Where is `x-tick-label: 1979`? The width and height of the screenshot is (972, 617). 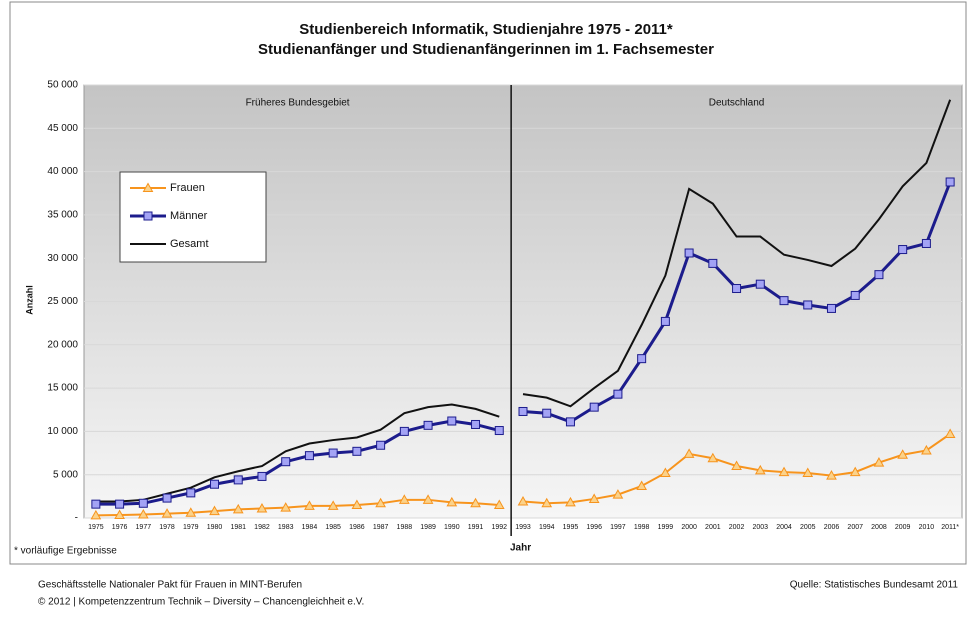
x-tick-label: 1979 is located at coordinates (191, 527).